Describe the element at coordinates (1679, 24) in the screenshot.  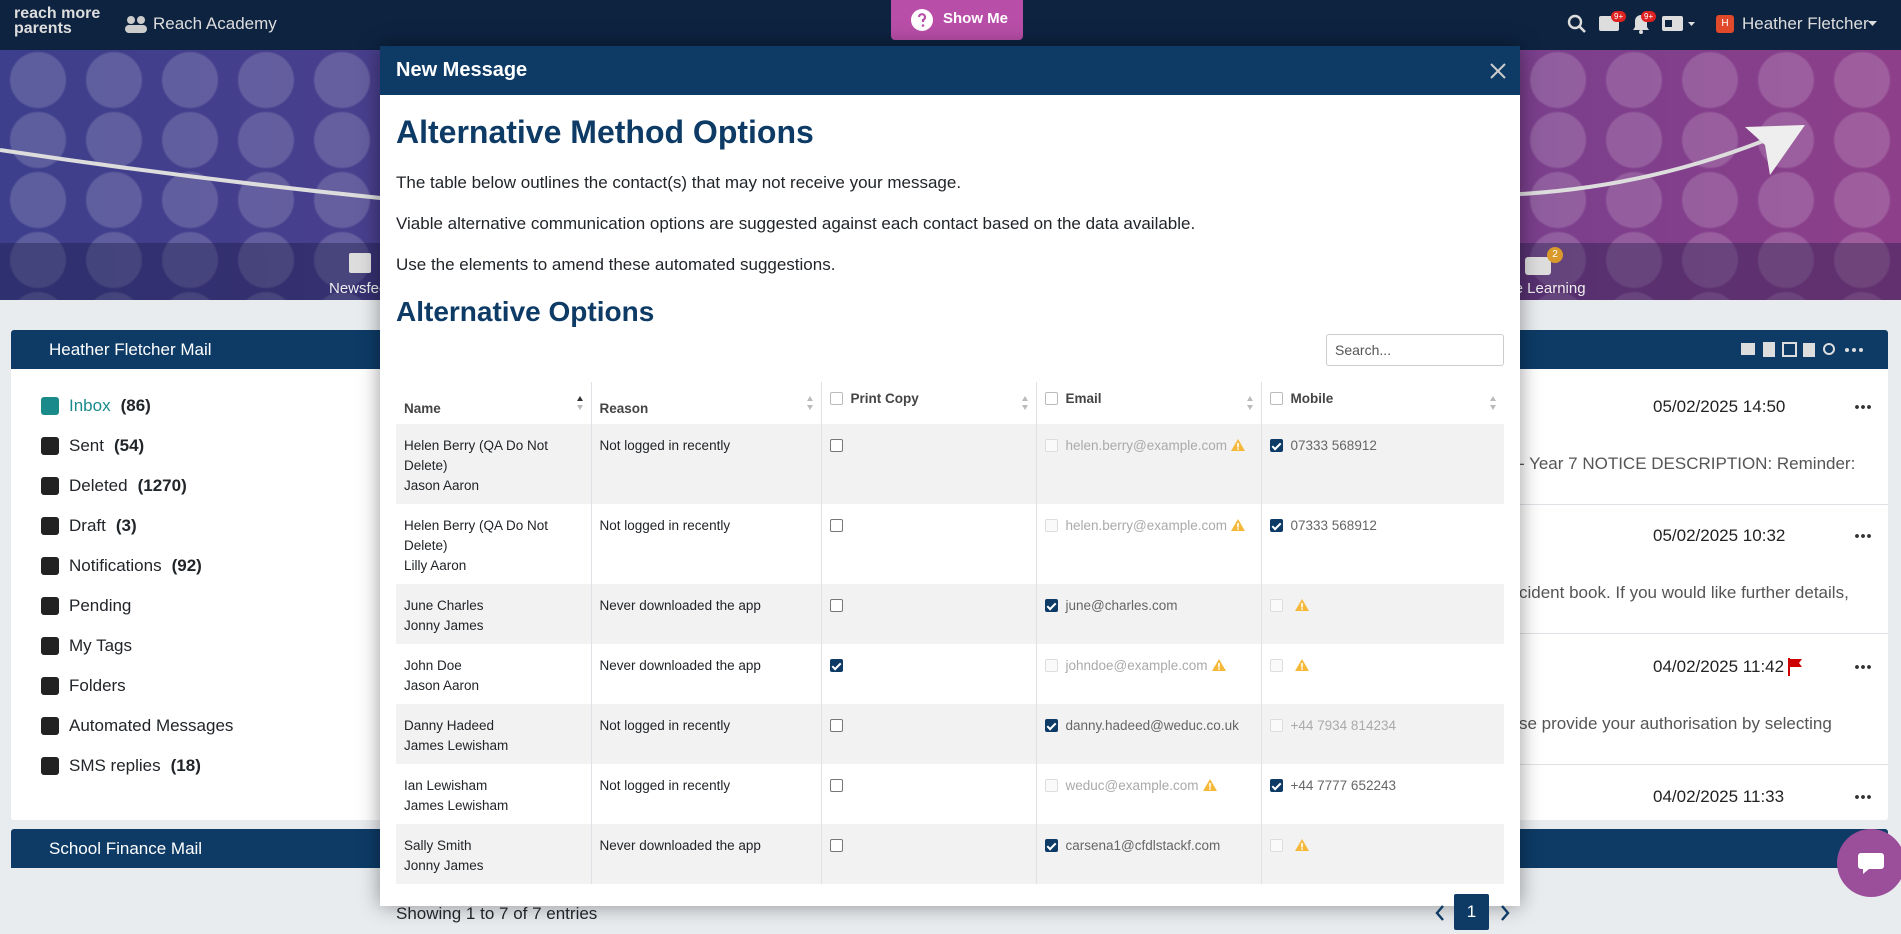
I see `id-card-menu` at that location.